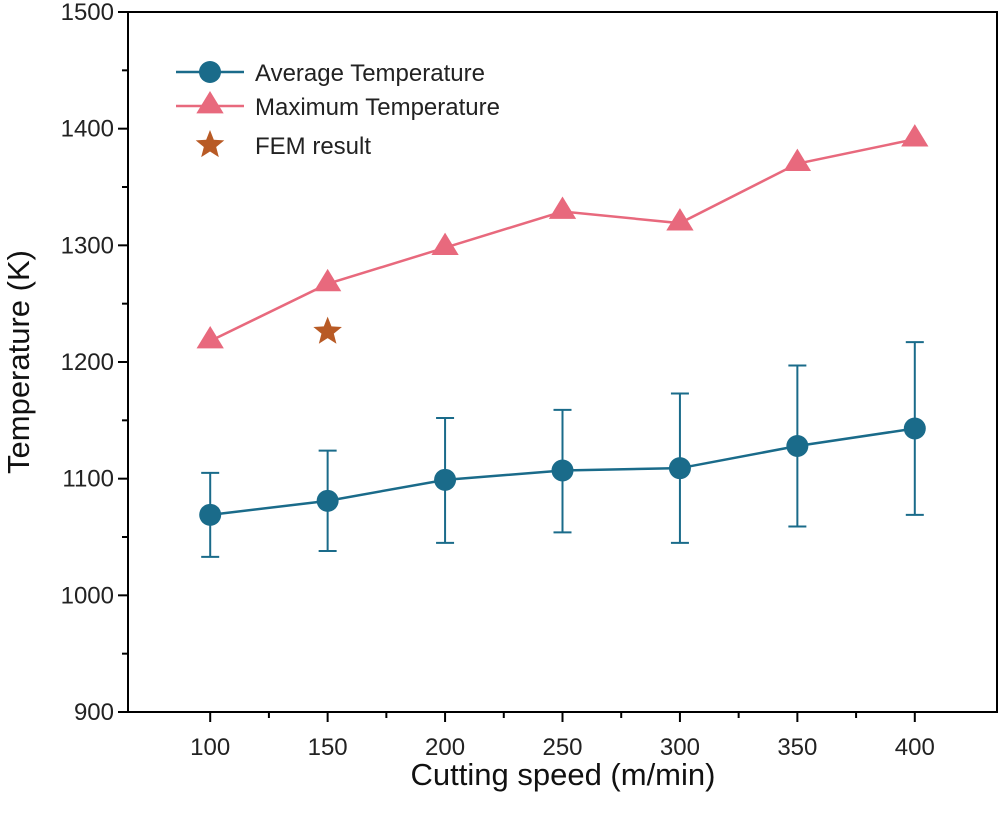  I want to click on legend-maximum-marker, so click(210, 102).